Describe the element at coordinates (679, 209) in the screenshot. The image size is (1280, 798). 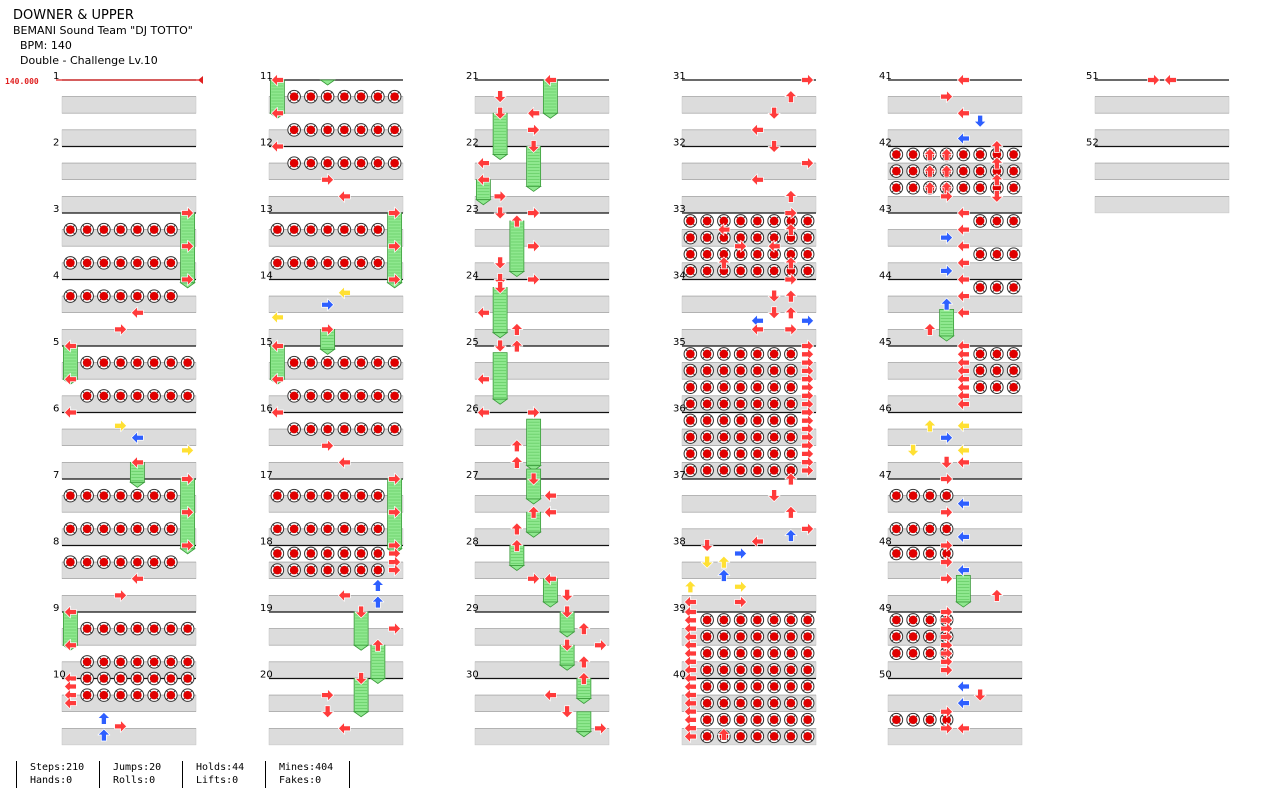
I see `measure-number: 33` at that location.